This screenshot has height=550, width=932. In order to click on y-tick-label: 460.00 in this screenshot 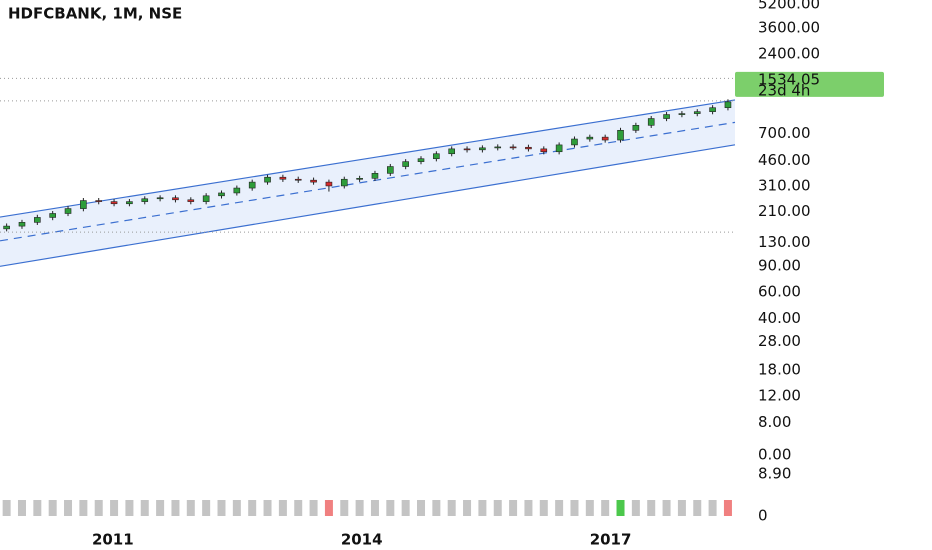, I will do `click(784, 160)`.